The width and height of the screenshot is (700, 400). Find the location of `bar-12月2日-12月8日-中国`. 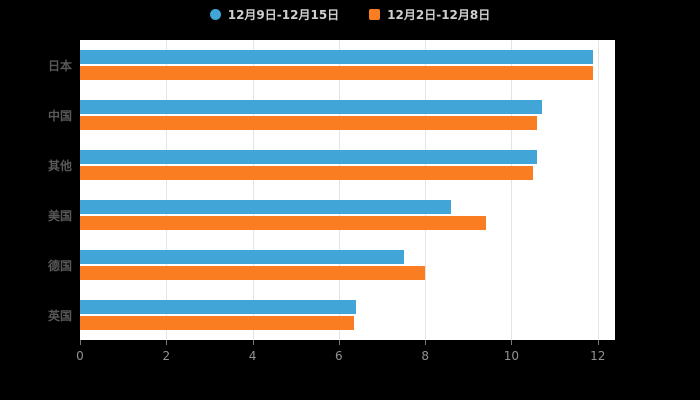

bar-12月2日-12月8日-中国 is located at coordinates (309, 123).